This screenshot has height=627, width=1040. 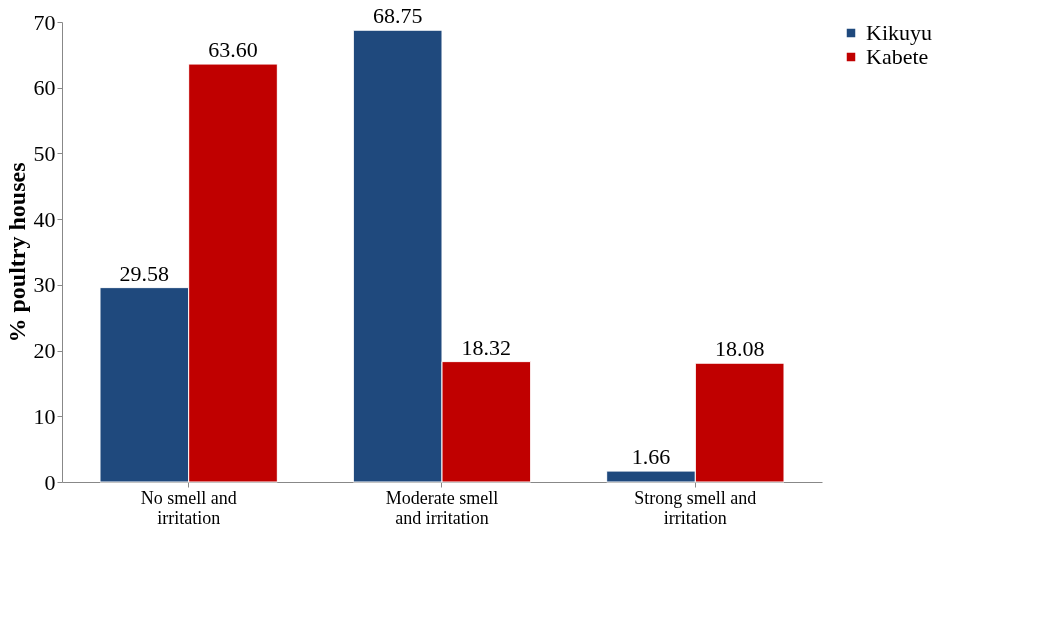 What do you see at coordinates (16, 252) in the screenshot?
I see `y-axis-title: % poultry houses` at bounding box center [16, 252].